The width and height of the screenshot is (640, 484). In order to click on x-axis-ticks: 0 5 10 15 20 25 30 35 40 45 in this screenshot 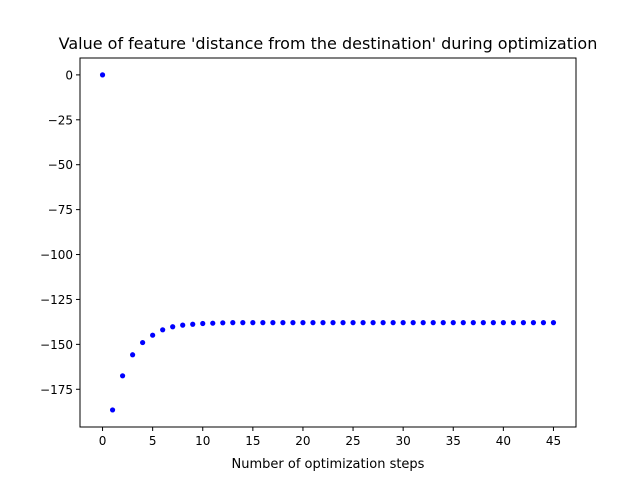, I will do `click(330, 437)`.